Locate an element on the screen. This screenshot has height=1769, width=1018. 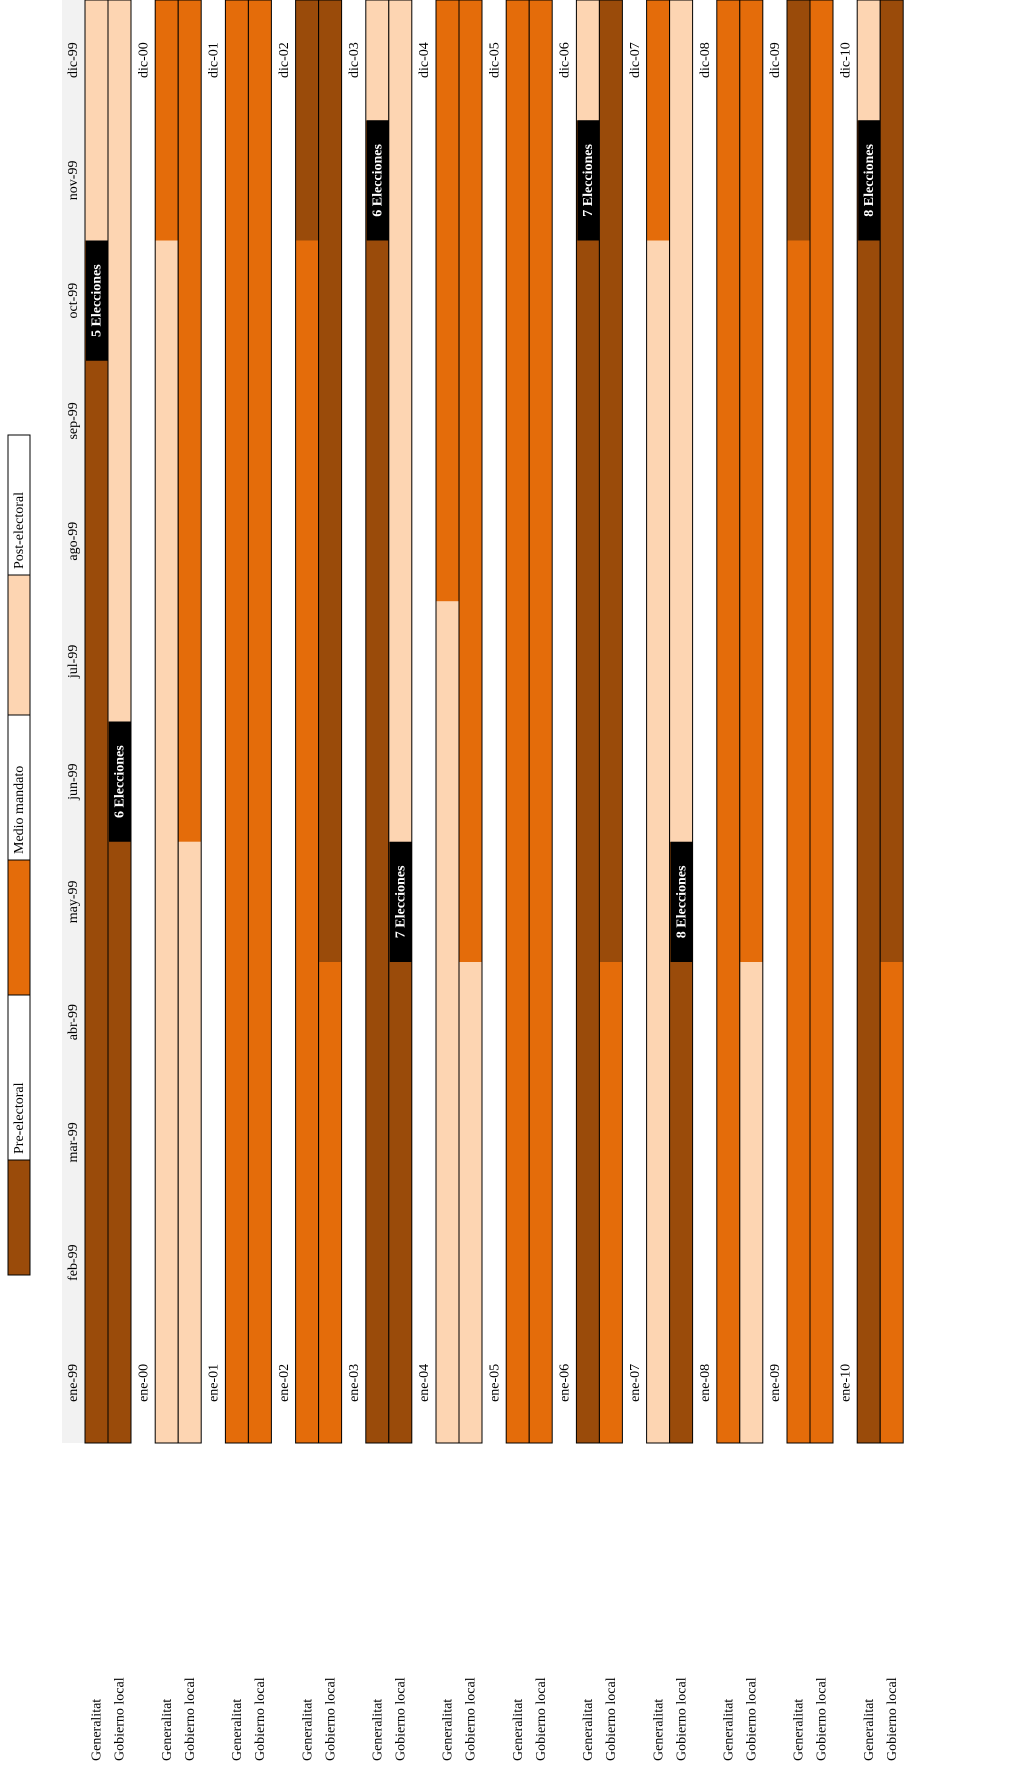
month-label: ene-99 is located at coordinates (73, 1383).